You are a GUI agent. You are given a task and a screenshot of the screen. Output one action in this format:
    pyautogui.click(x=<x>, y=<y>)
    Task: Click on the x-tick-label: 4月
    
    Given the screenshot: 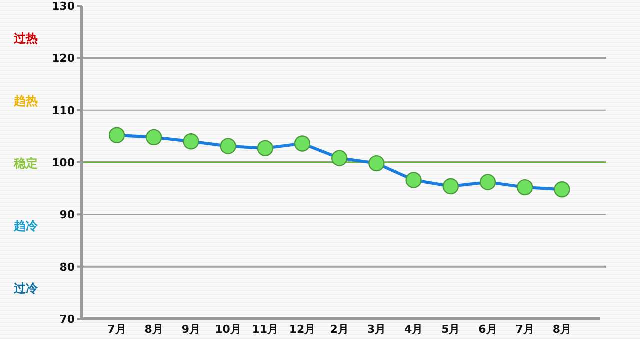 What is the action you would take?
    pyautogui.click(x=414, y=329)
    